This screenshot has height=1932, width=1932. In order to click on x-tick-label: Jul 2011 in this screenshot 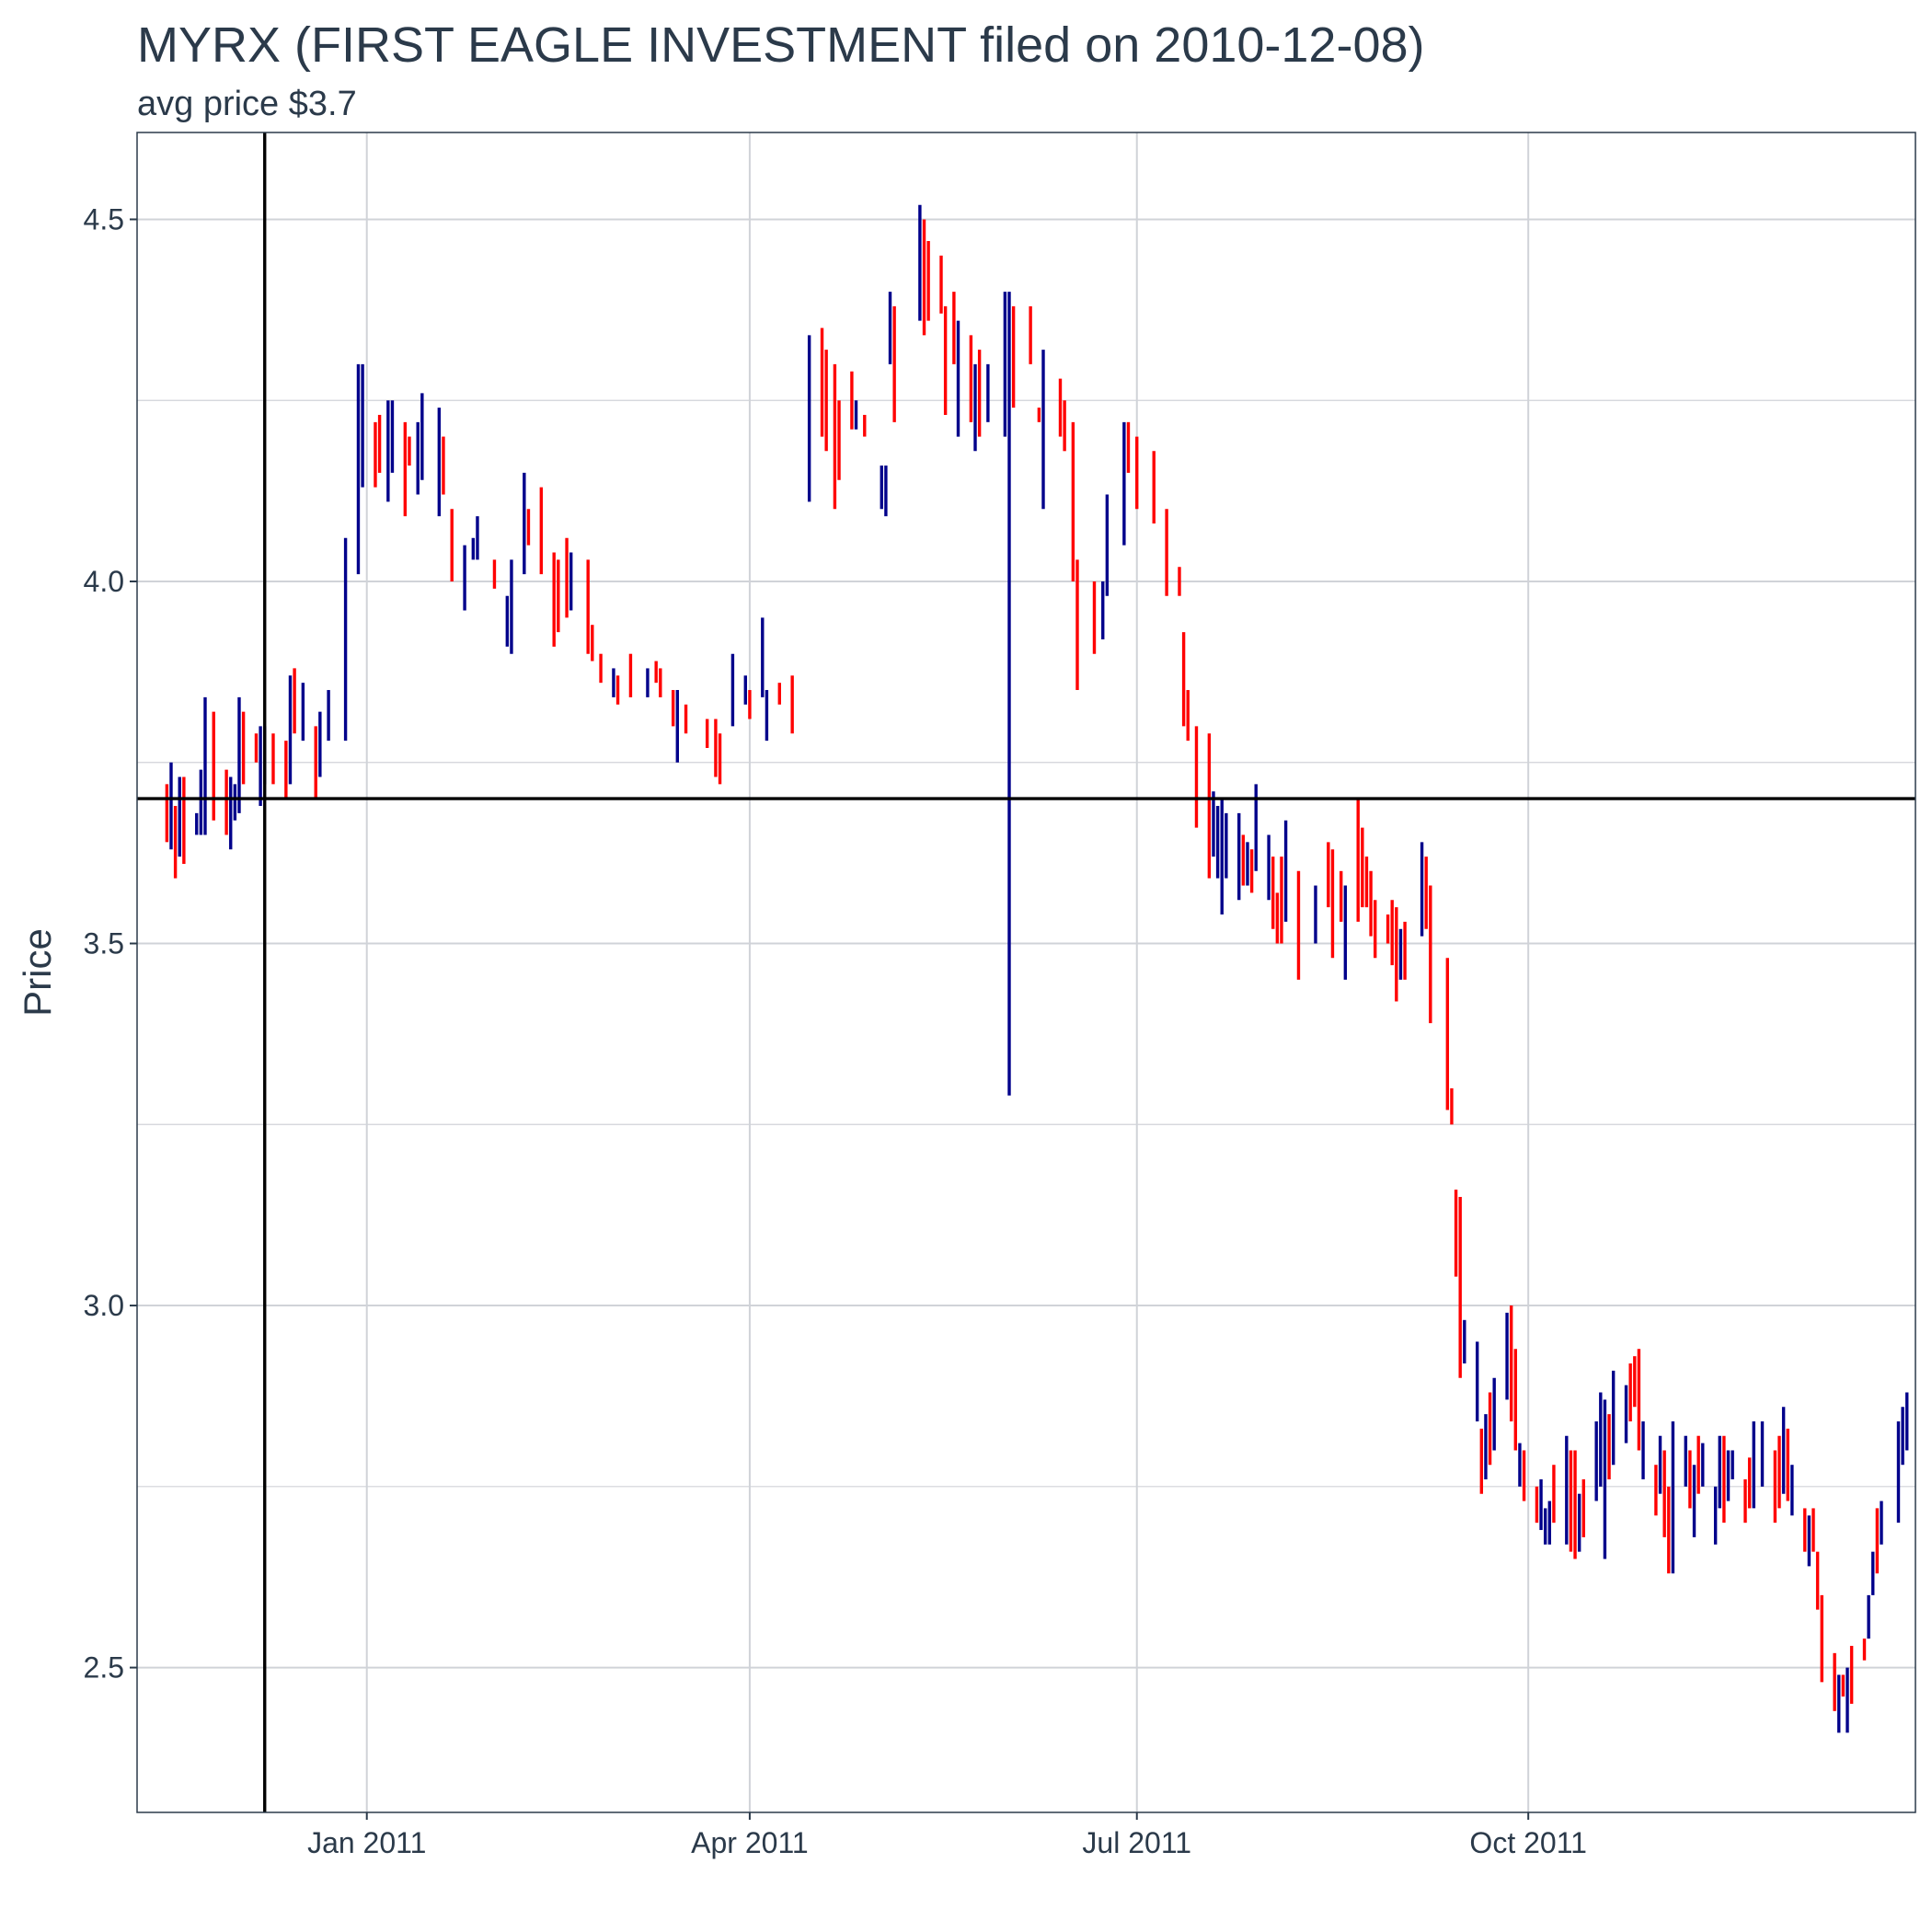, I will do `click(1136, 1842)`.